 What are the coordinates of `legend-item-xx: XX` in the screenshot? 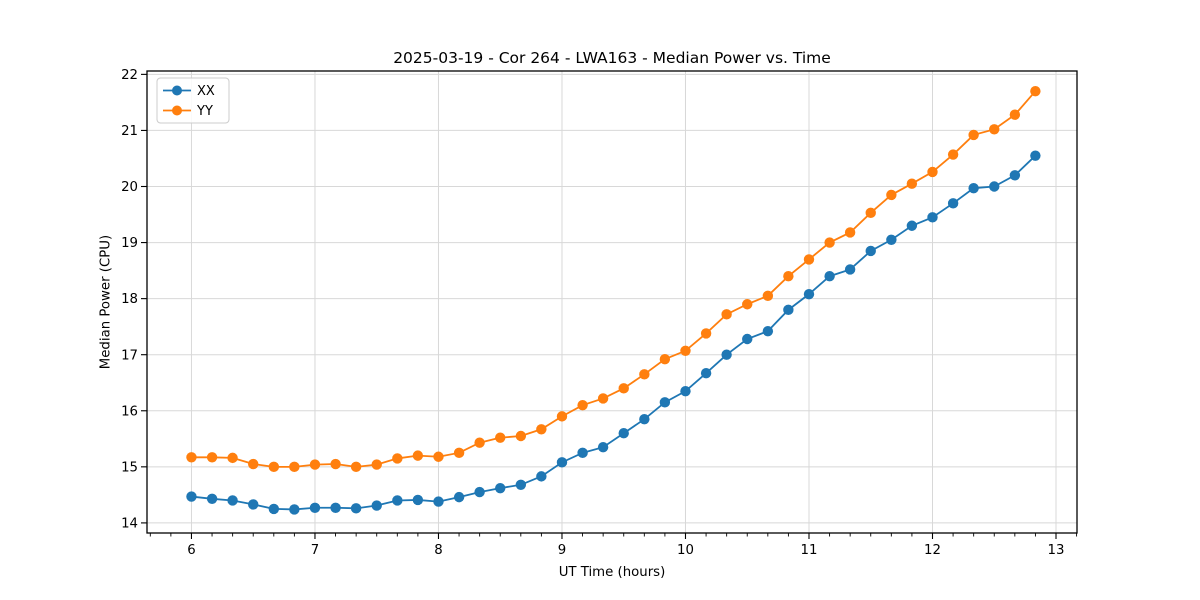 It's located at (189, 91).